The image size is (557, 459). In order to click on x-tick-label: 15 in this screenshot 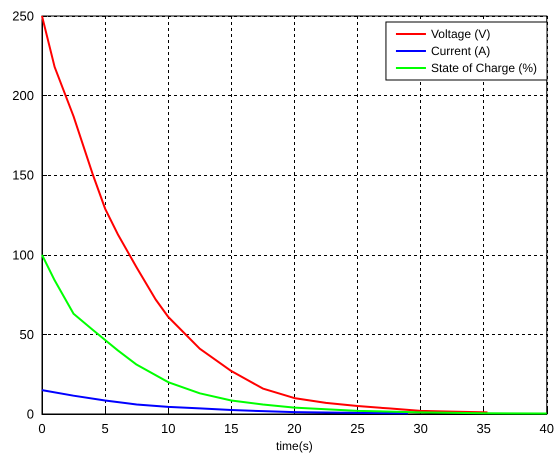, I will do `click(231, 428)`.